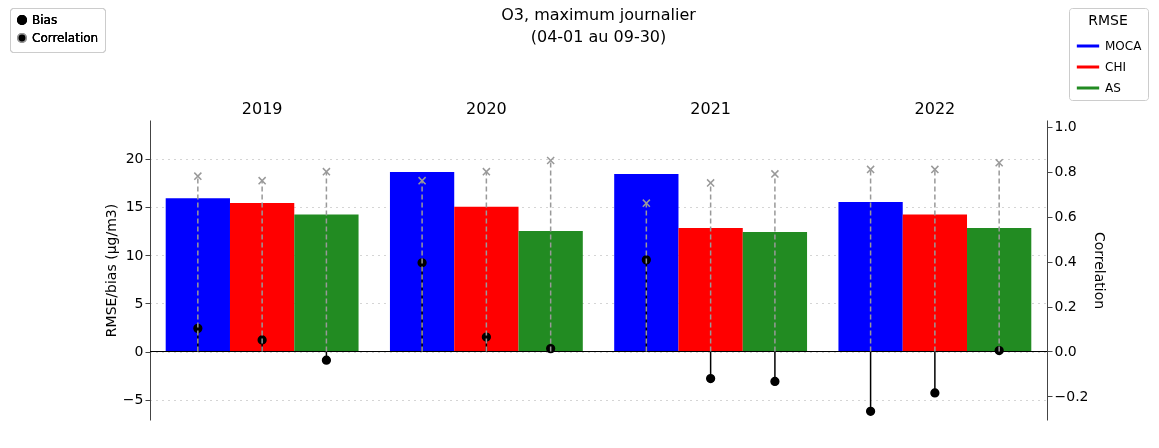 The image size is (1159, 448). I want to click on y-tick-label: 5, so click(139, 302).